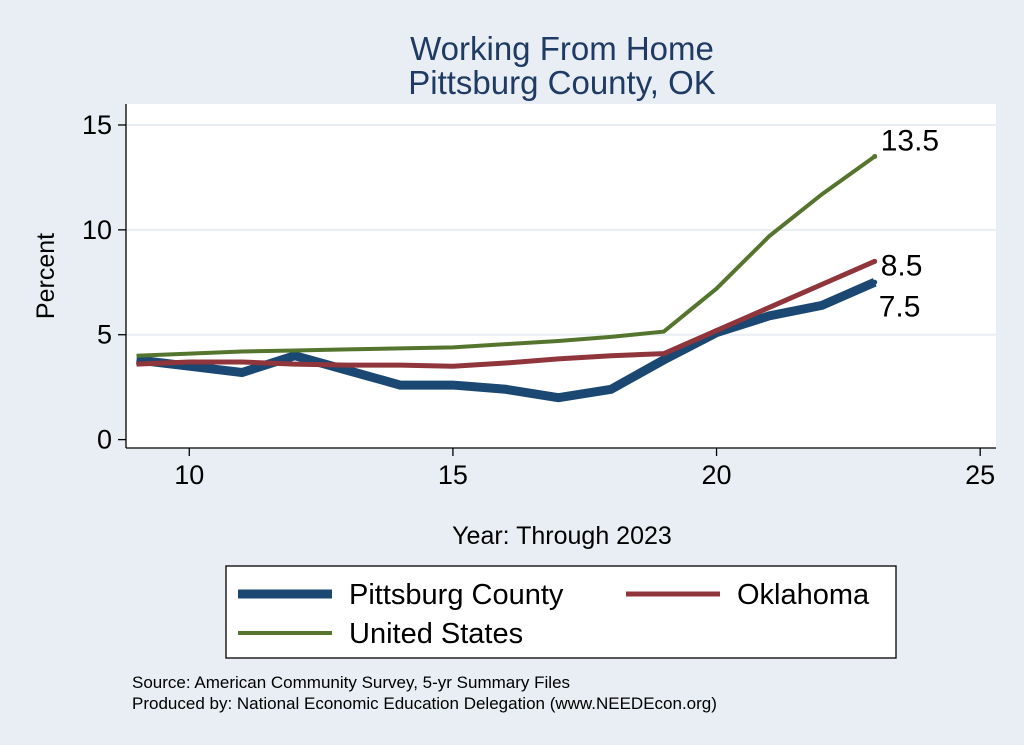 The width and height of the screenshot is (1024, 745). I want to click on x-tick-label: 20, so click(717, 475).